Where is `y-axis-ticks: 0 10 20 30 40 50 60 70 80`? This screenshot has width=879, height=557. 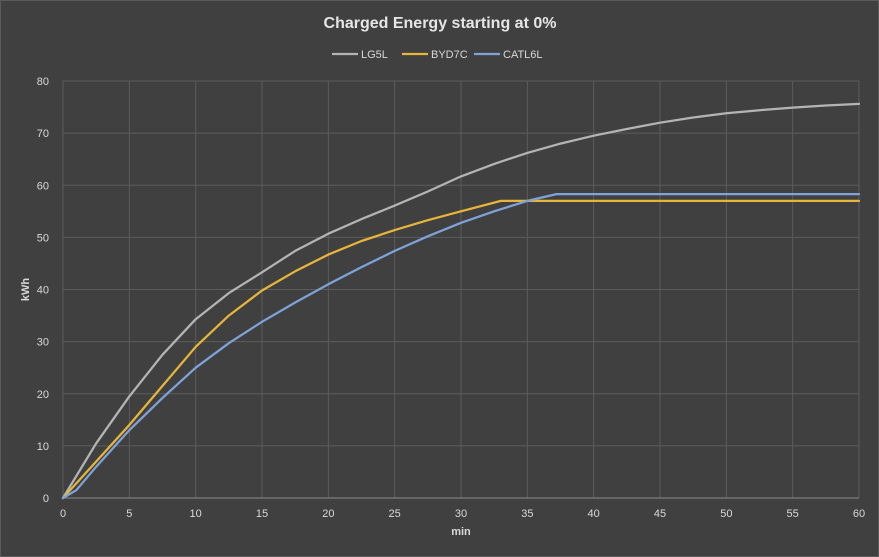
y-axis-ticks: 0 10 20 30 40 50 60 70 80 is located at coordinates (43, 290).